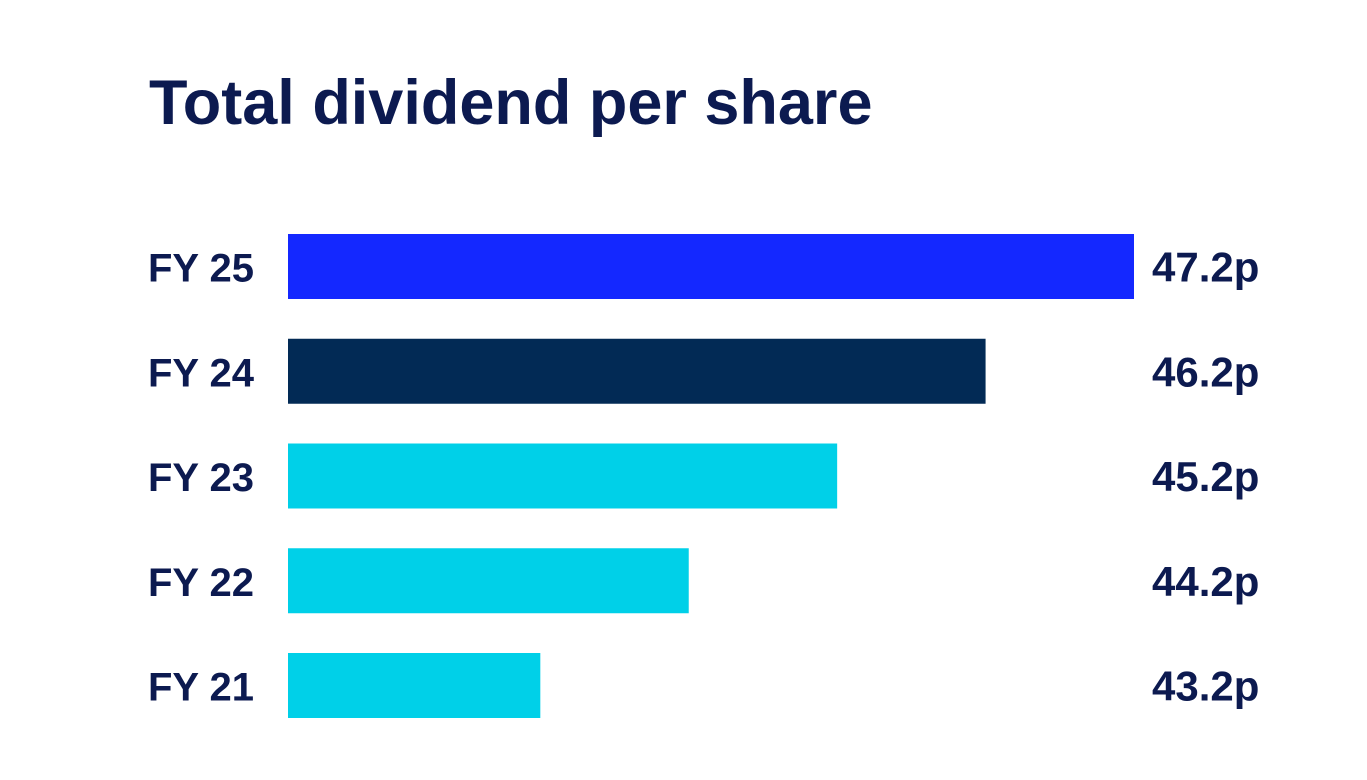 This screenshot has height=780, width=1367. What do you see at coordinates (201, 583) in the screenshot?
I see `category-label: FY 22` at bounding box center [201, 583].